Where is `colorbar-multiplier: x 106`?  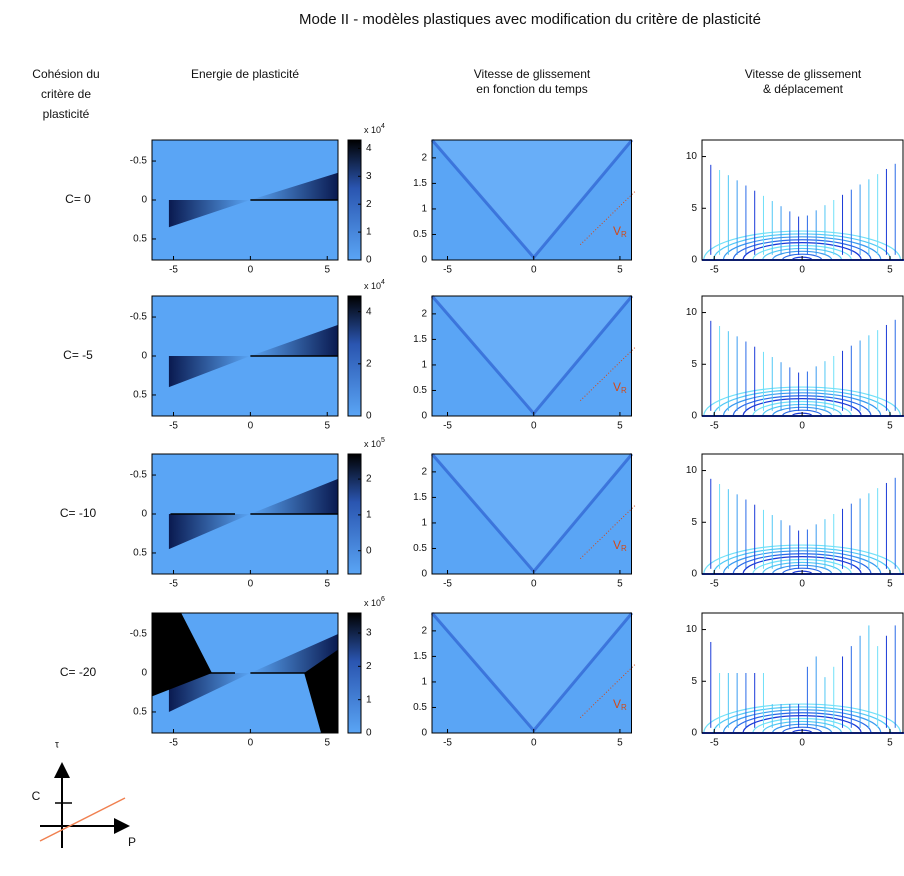 colorbar-multiplier: x 106 is located at coordinates (374, 602).